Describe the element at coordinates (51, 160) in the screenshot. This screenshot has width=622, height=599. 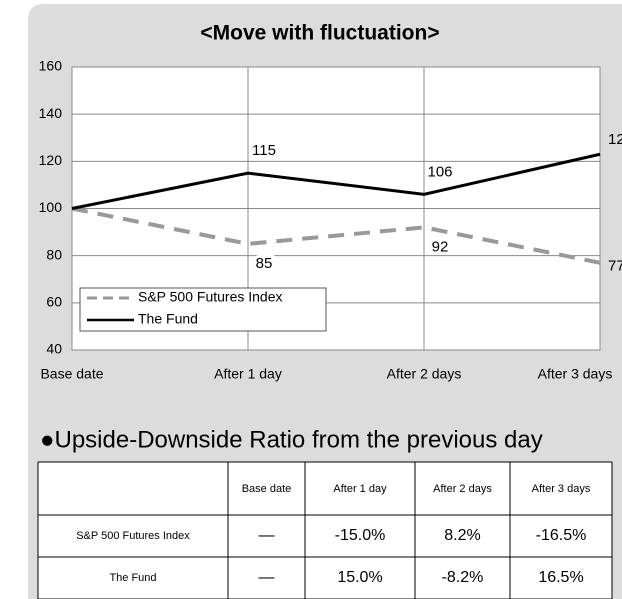
I see `y-tick-label: 120` at that location.